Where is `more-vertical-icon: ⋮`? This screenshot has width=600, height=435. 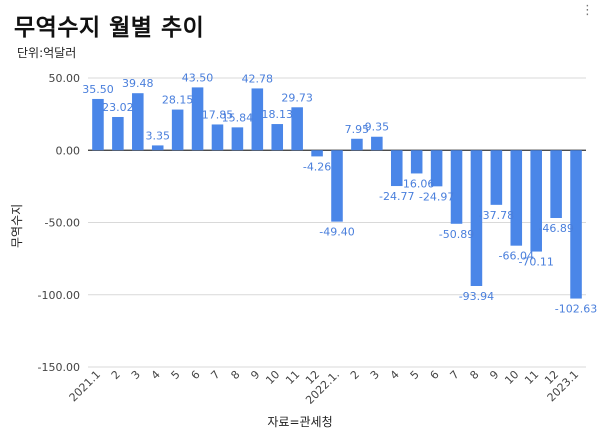
more-vertical-icon: ⋮ is located at coordinates (587, 10).